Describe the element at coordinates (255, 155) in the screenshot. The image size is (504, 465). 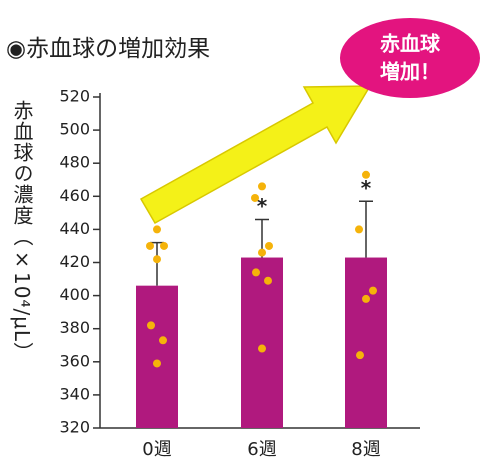
I see `trend-arrow` at that location.